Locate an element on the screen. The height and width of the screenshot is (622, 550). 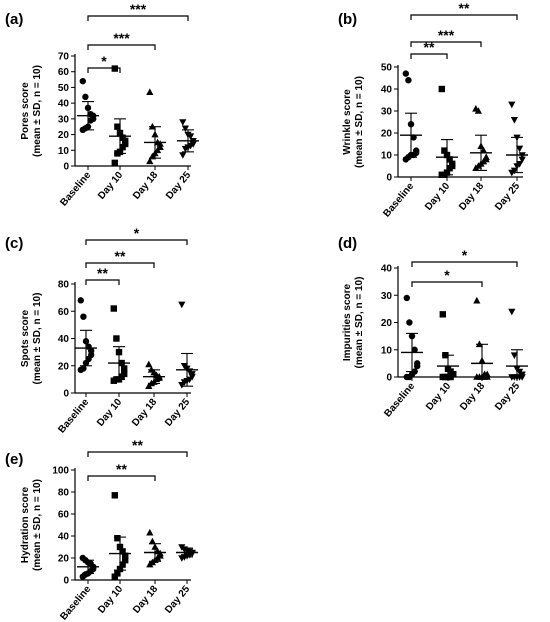
y-tick-label: 70 is located at coordinates (64, 57).